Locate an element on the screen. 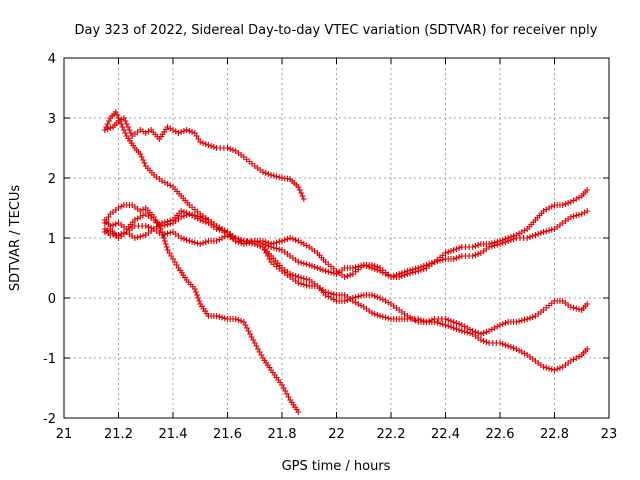  x-tick-label: 22.2 is located at coordinates (391, 434).